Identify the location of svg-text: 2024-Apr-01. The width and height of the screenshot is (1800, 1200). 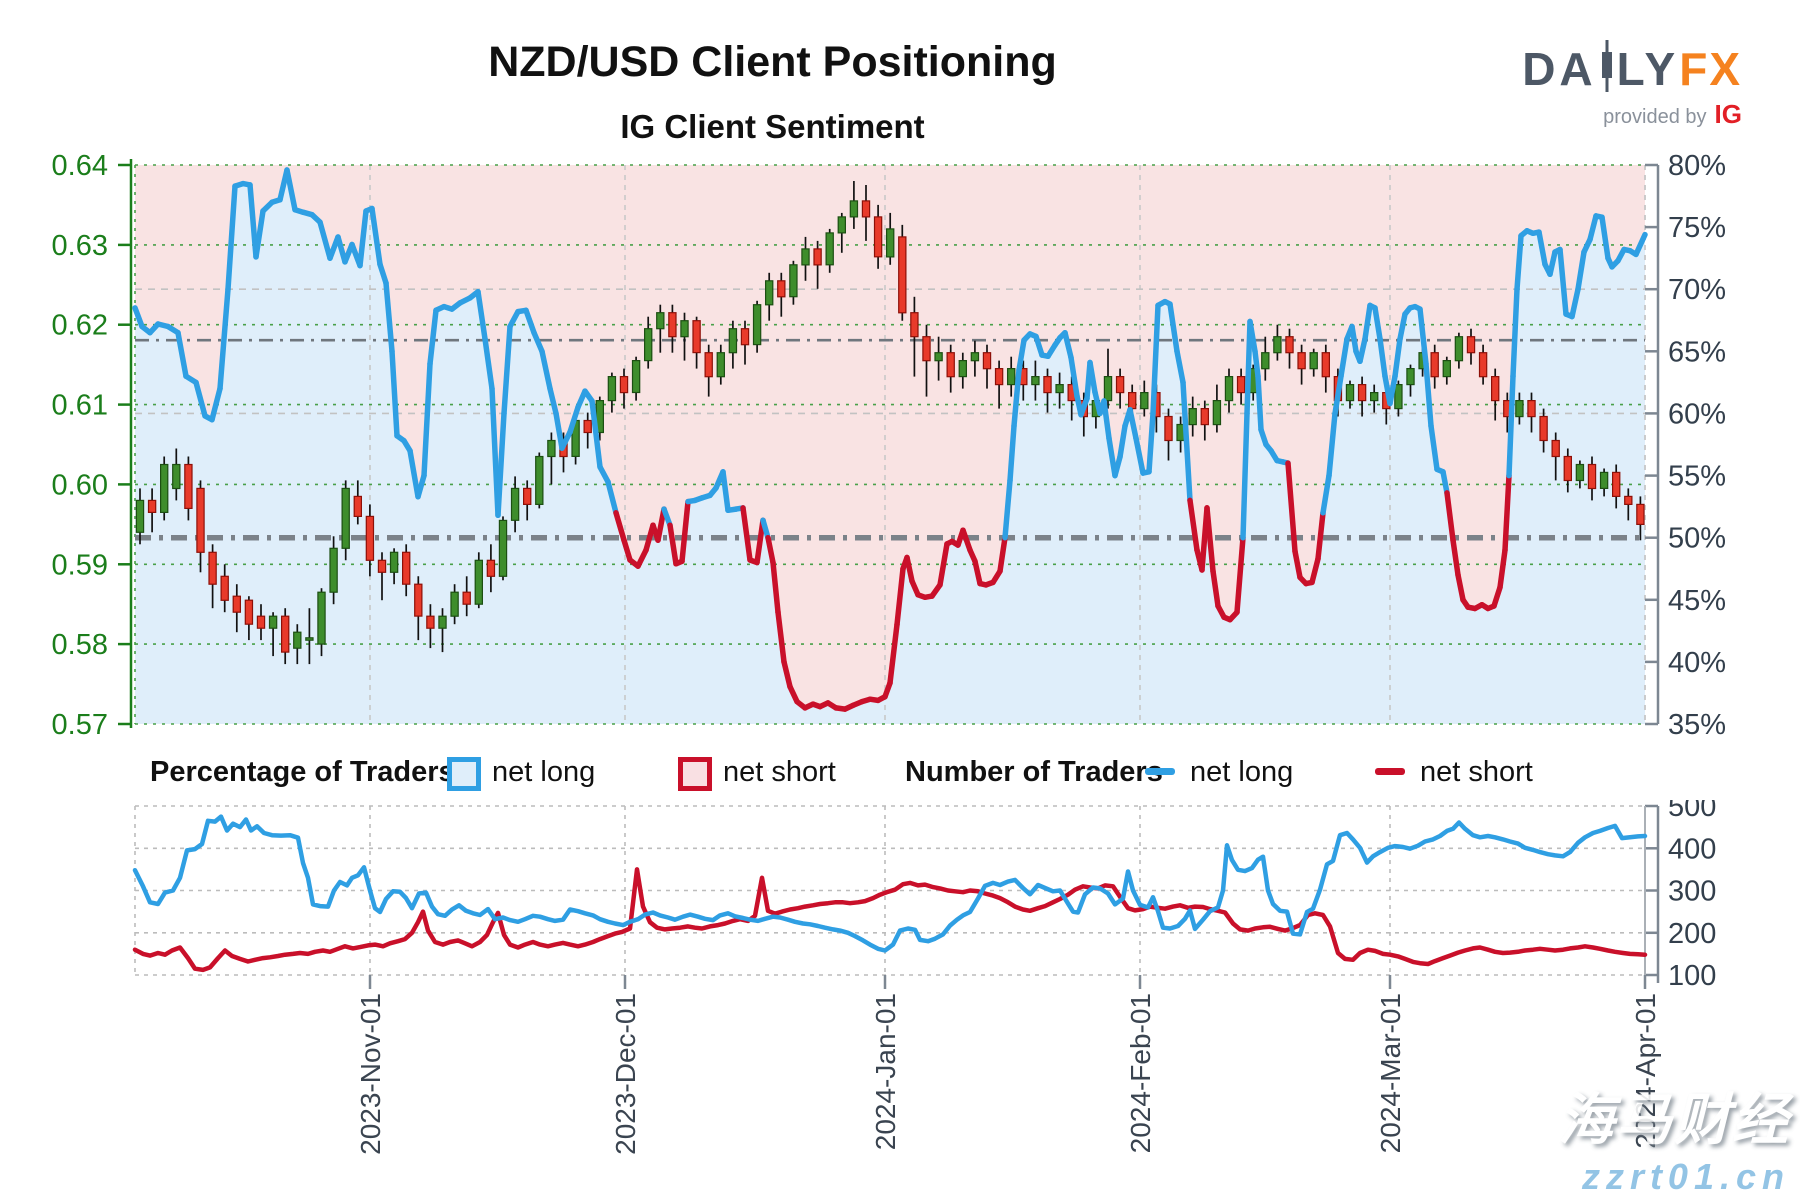
(1645, 1071).